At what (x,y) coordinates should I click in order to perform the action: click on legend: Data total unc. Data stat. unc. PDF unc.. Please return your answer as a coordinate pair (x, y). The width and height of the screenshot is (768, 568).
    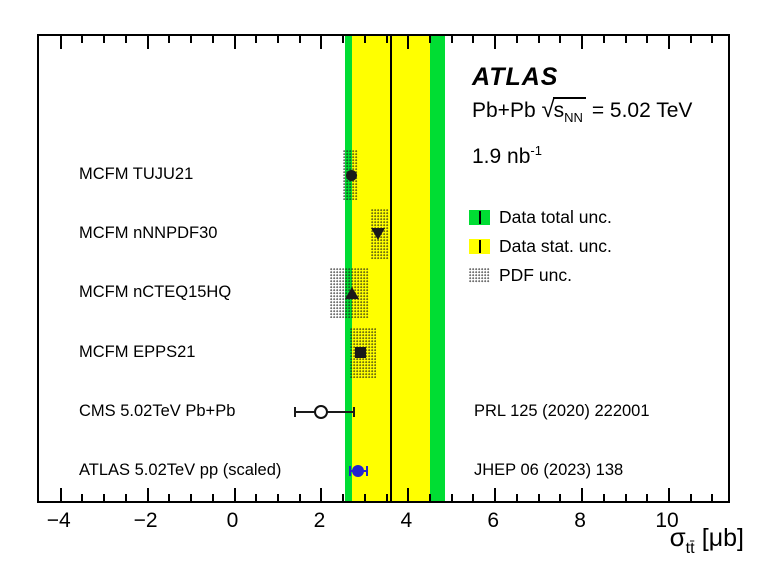
    Looking at the image, I should click on (540, 246).